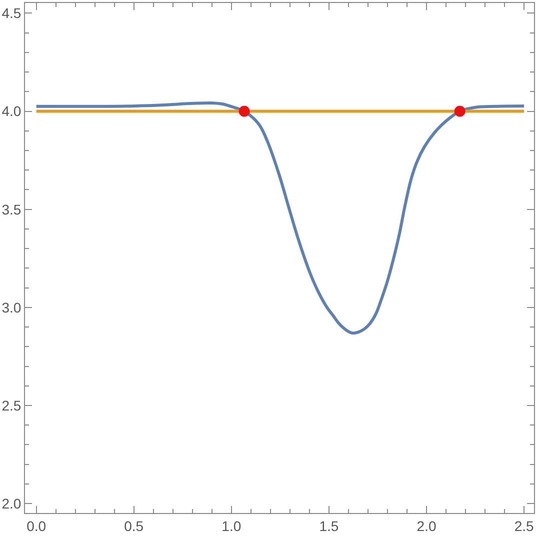 The width and height of the screenshot is (540, 536). What do you see at coordinates (329, 526) in the screenshot?
I see `x-tick-label: 1.5` at bounding box center [329, 526].